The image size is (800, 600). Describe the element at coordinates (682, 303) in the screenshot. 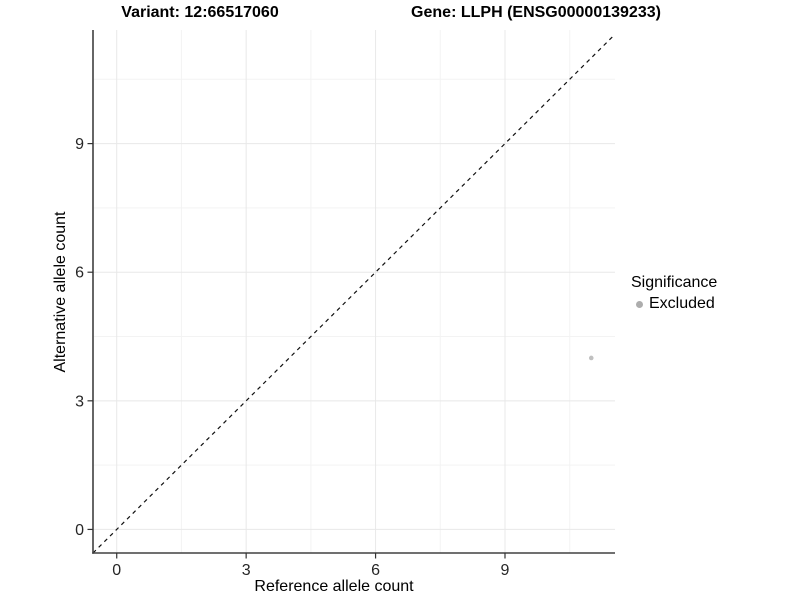

I see `legend-item-label: Excluded` at that location.